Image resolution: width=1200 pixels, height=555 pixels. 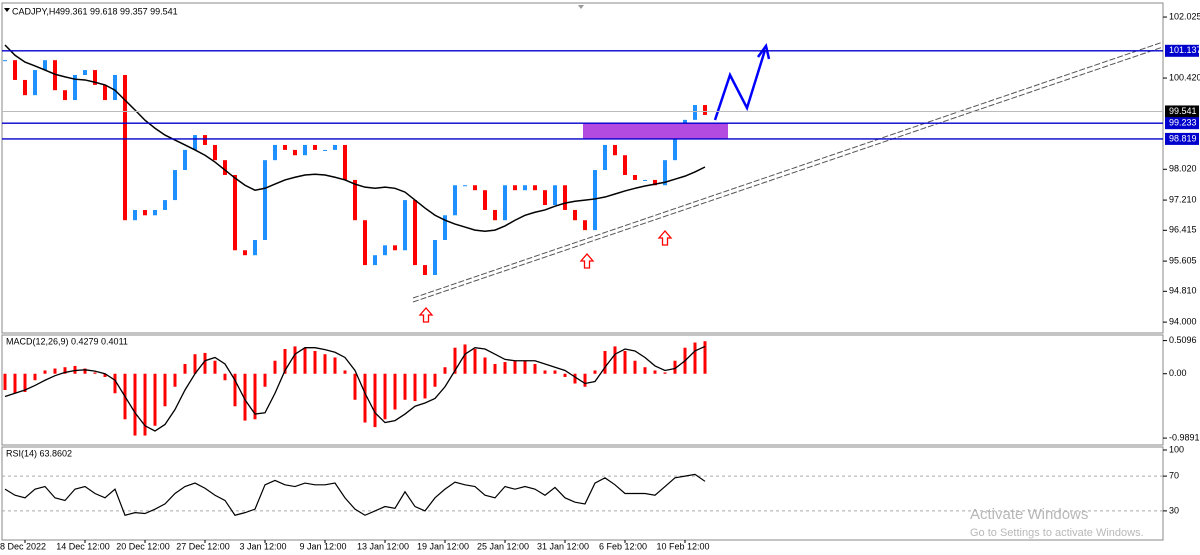 I want to click on level-box, so click(x=1182, y=138).